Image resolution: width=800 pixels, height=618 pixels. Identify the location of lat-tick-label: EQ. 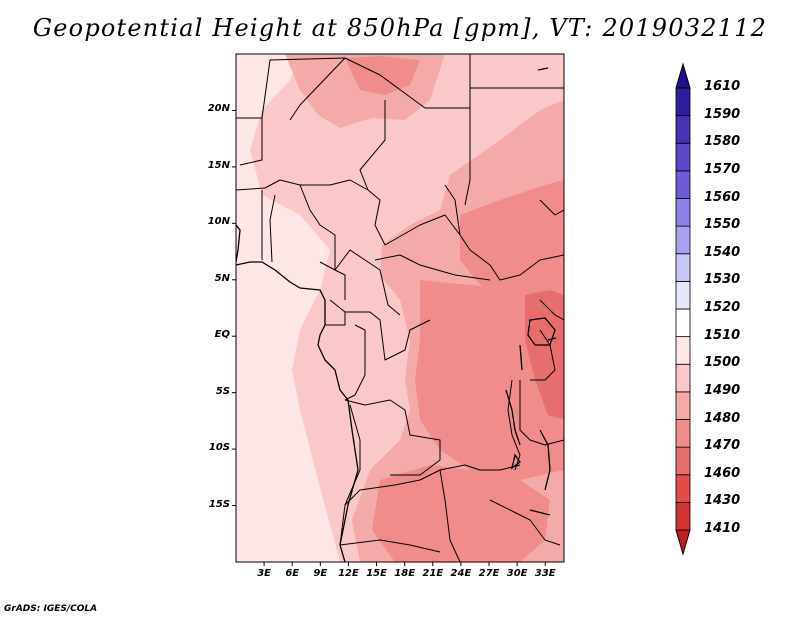
(222, 335).